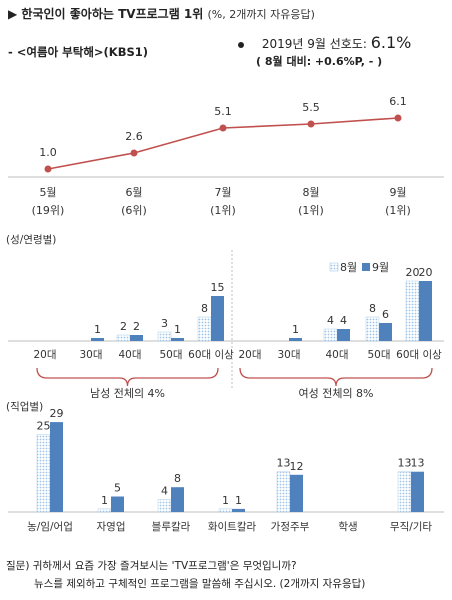 The image size is (452, 600). What do you see at coordinates (164, 323) in the screenshot?
I see `bar-value-label: 3` at bounding box center [164, 323].